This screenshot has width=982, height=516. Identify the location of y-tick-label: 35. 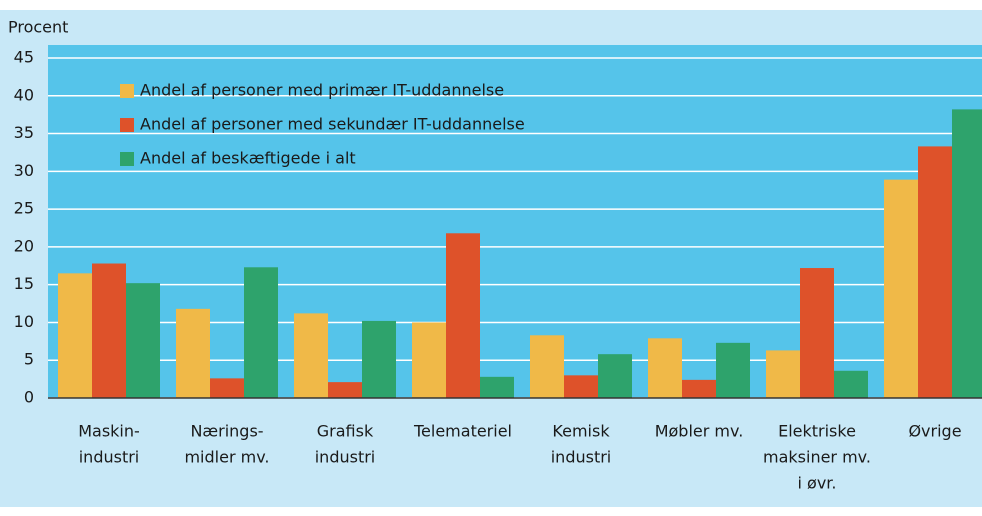
(24, 132).